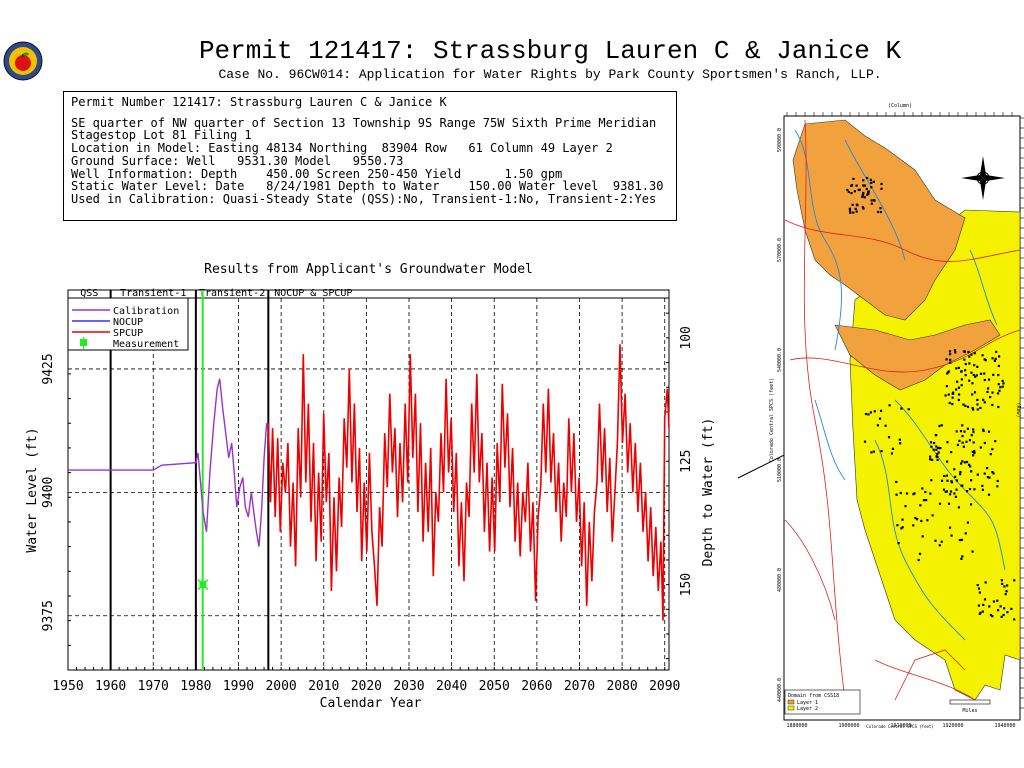  What do you see at coordinates (780, 580) in the screenshot?
I see `map-left-tick-label: 480000.0` at bounding box center [780, 580].